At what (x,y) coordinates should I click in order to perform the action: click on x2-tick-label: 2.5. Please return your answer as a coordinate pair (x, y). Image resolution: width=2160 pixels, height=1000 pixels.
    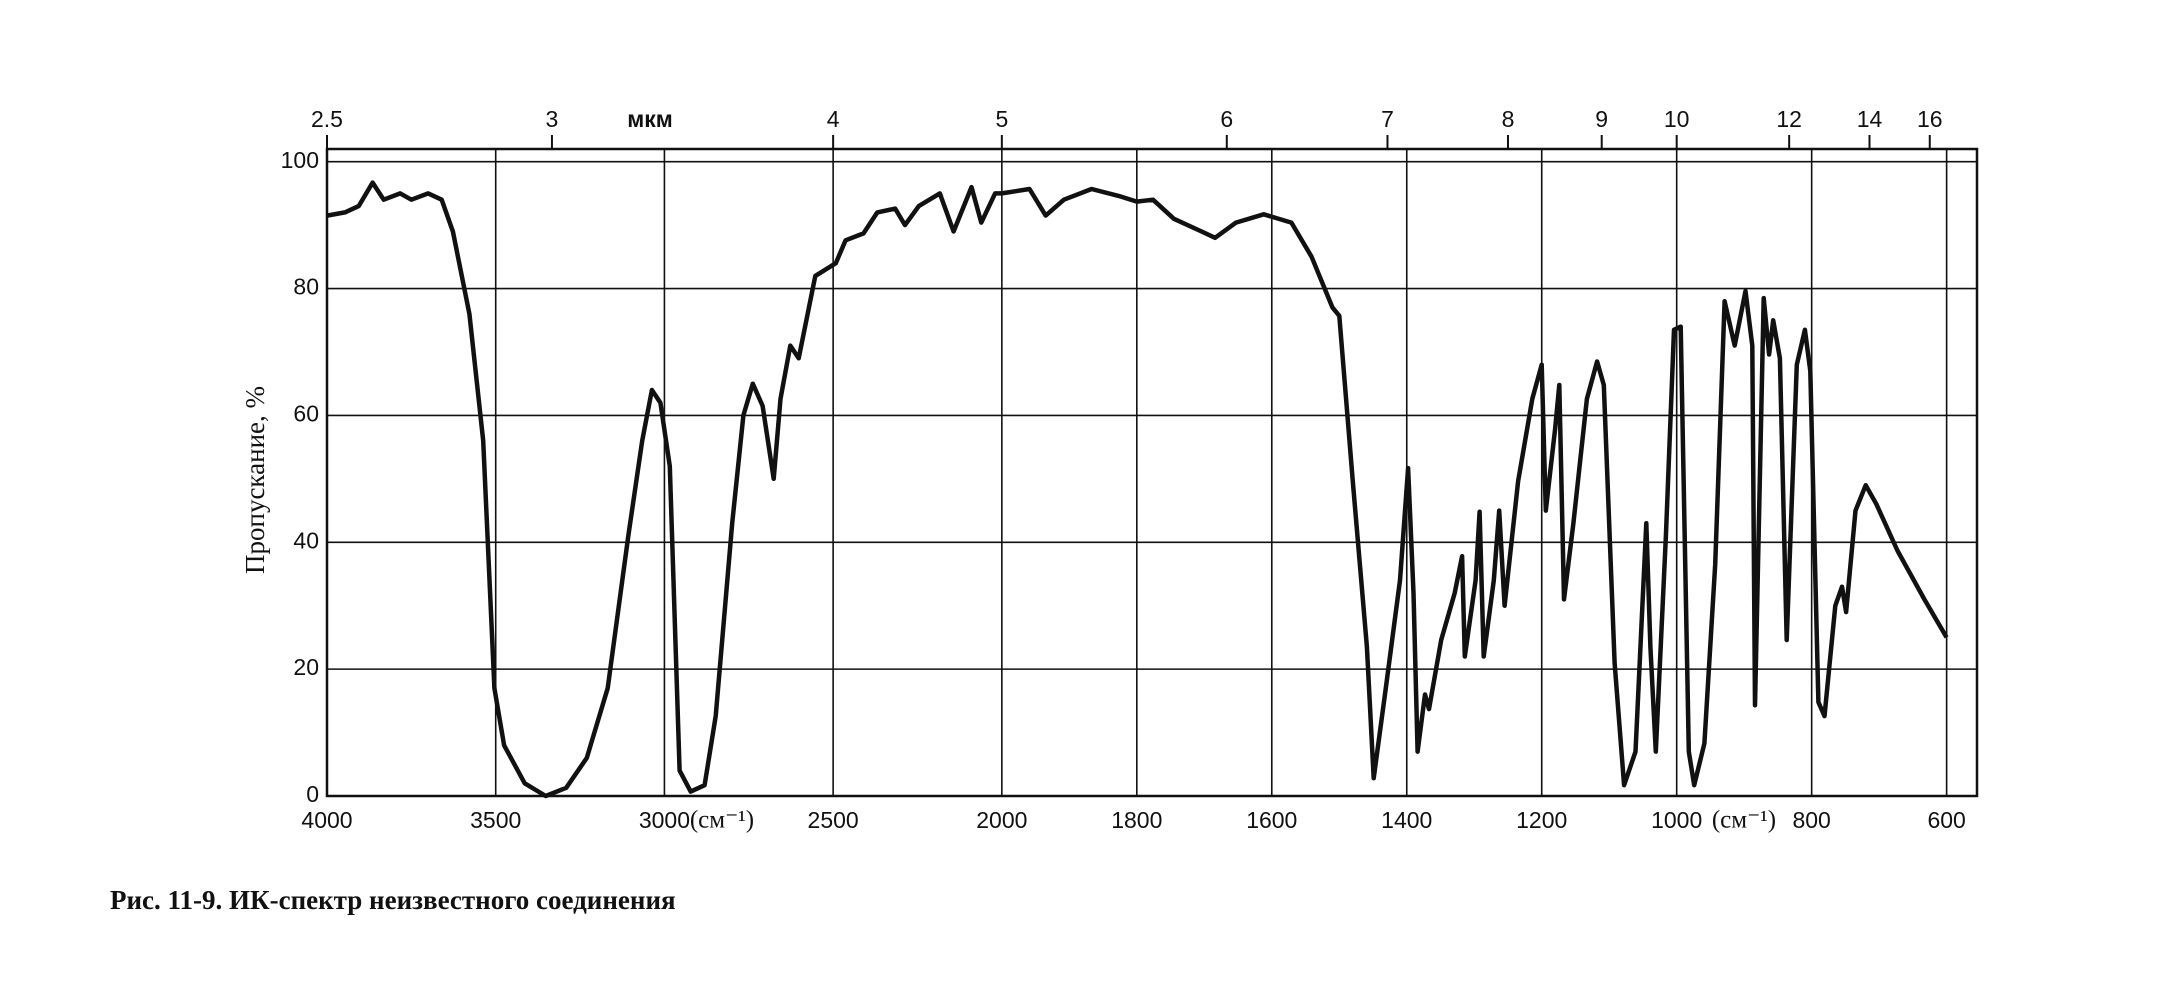
    Looking at the image, I should click on (327, 119).